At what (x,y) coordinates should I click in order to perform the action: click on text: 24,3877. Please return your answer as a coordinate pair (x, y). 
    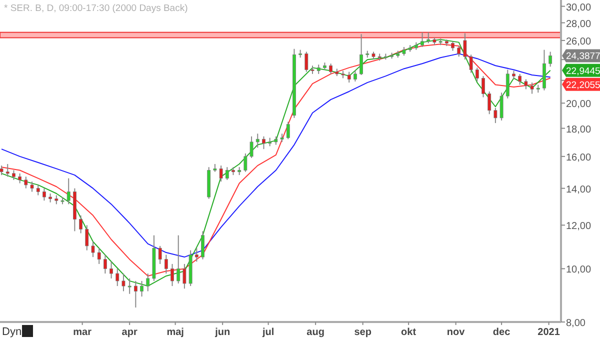
    Looking at the image, I should click on (583, 56).